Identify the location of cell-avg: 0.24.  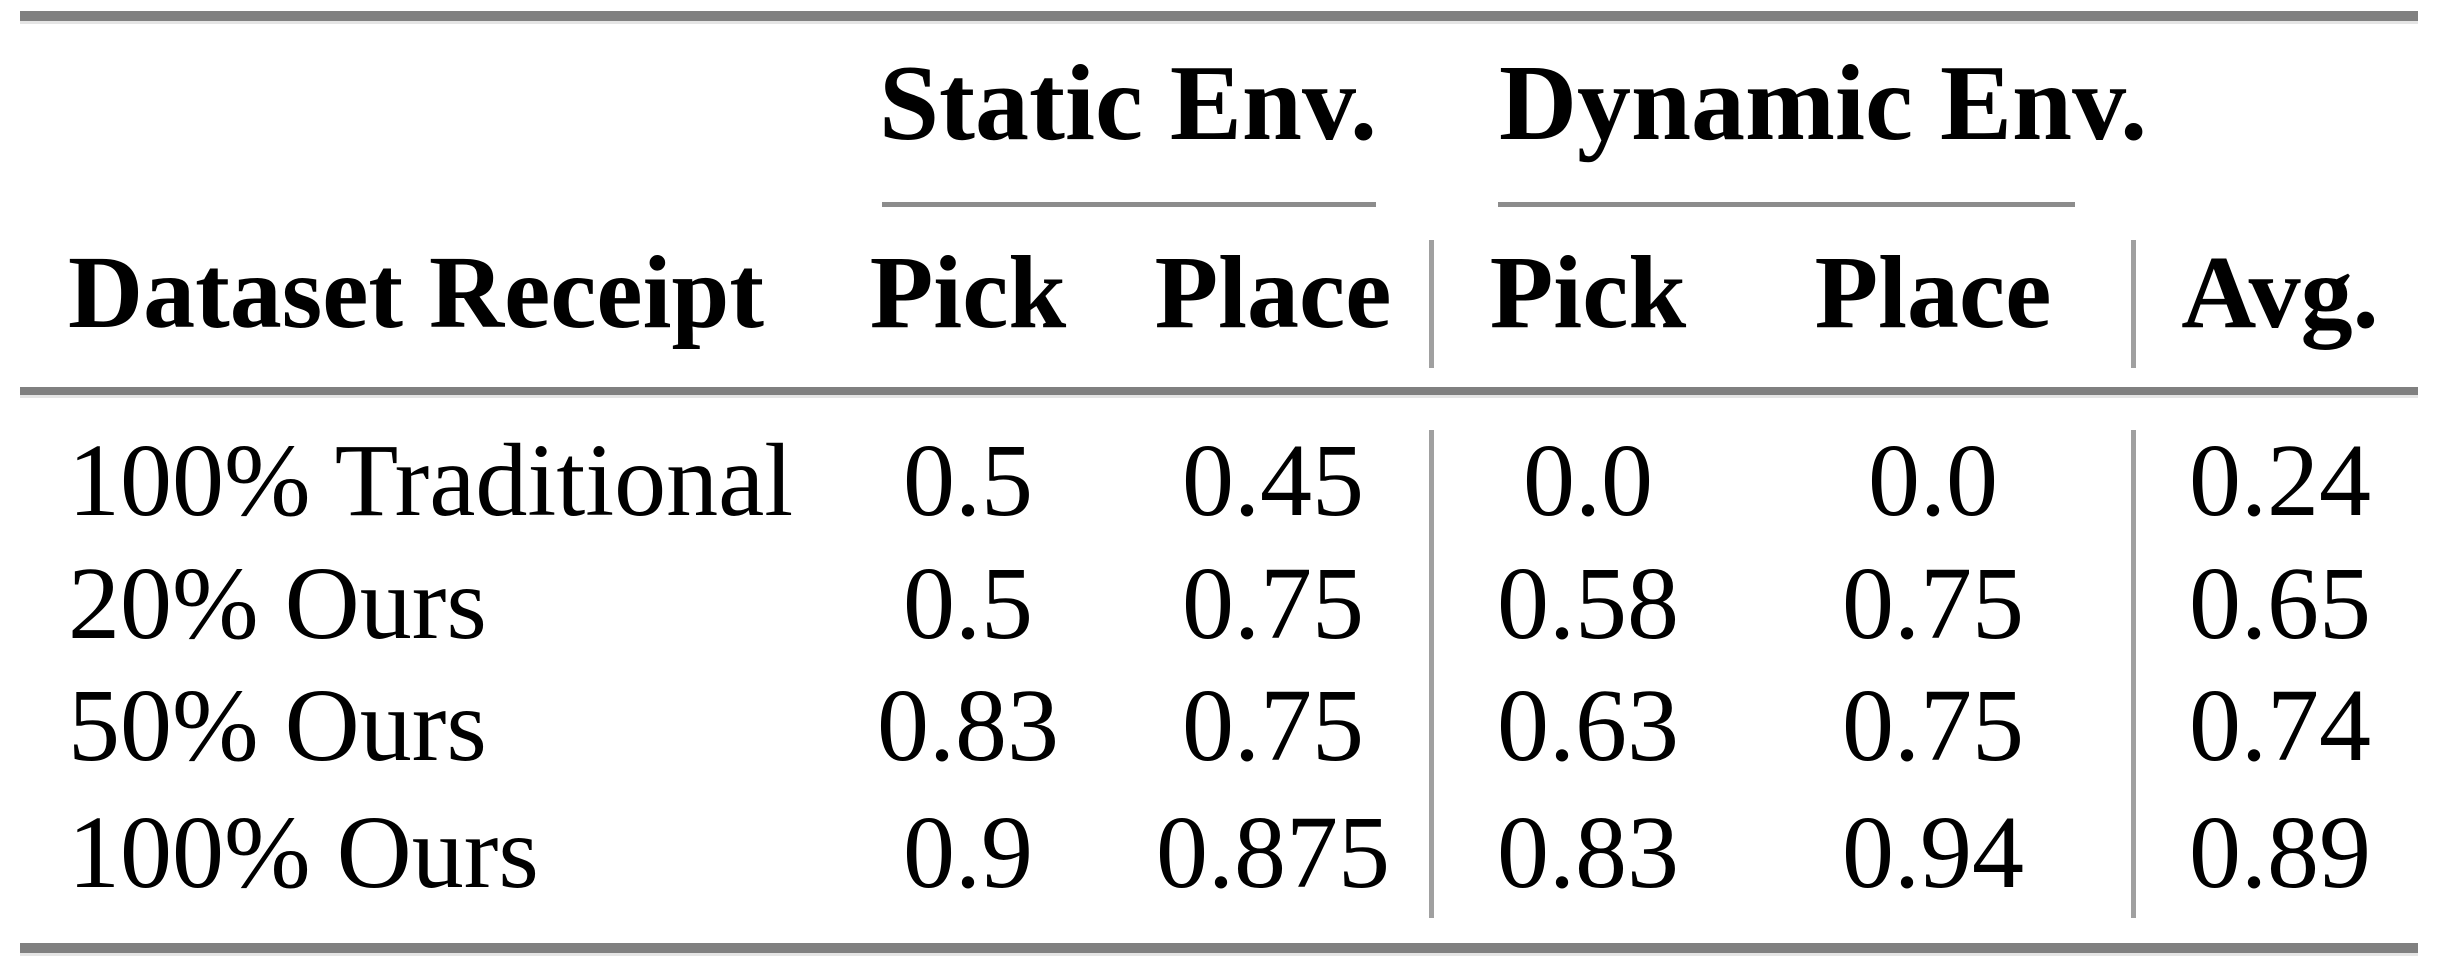
(2280, 480).